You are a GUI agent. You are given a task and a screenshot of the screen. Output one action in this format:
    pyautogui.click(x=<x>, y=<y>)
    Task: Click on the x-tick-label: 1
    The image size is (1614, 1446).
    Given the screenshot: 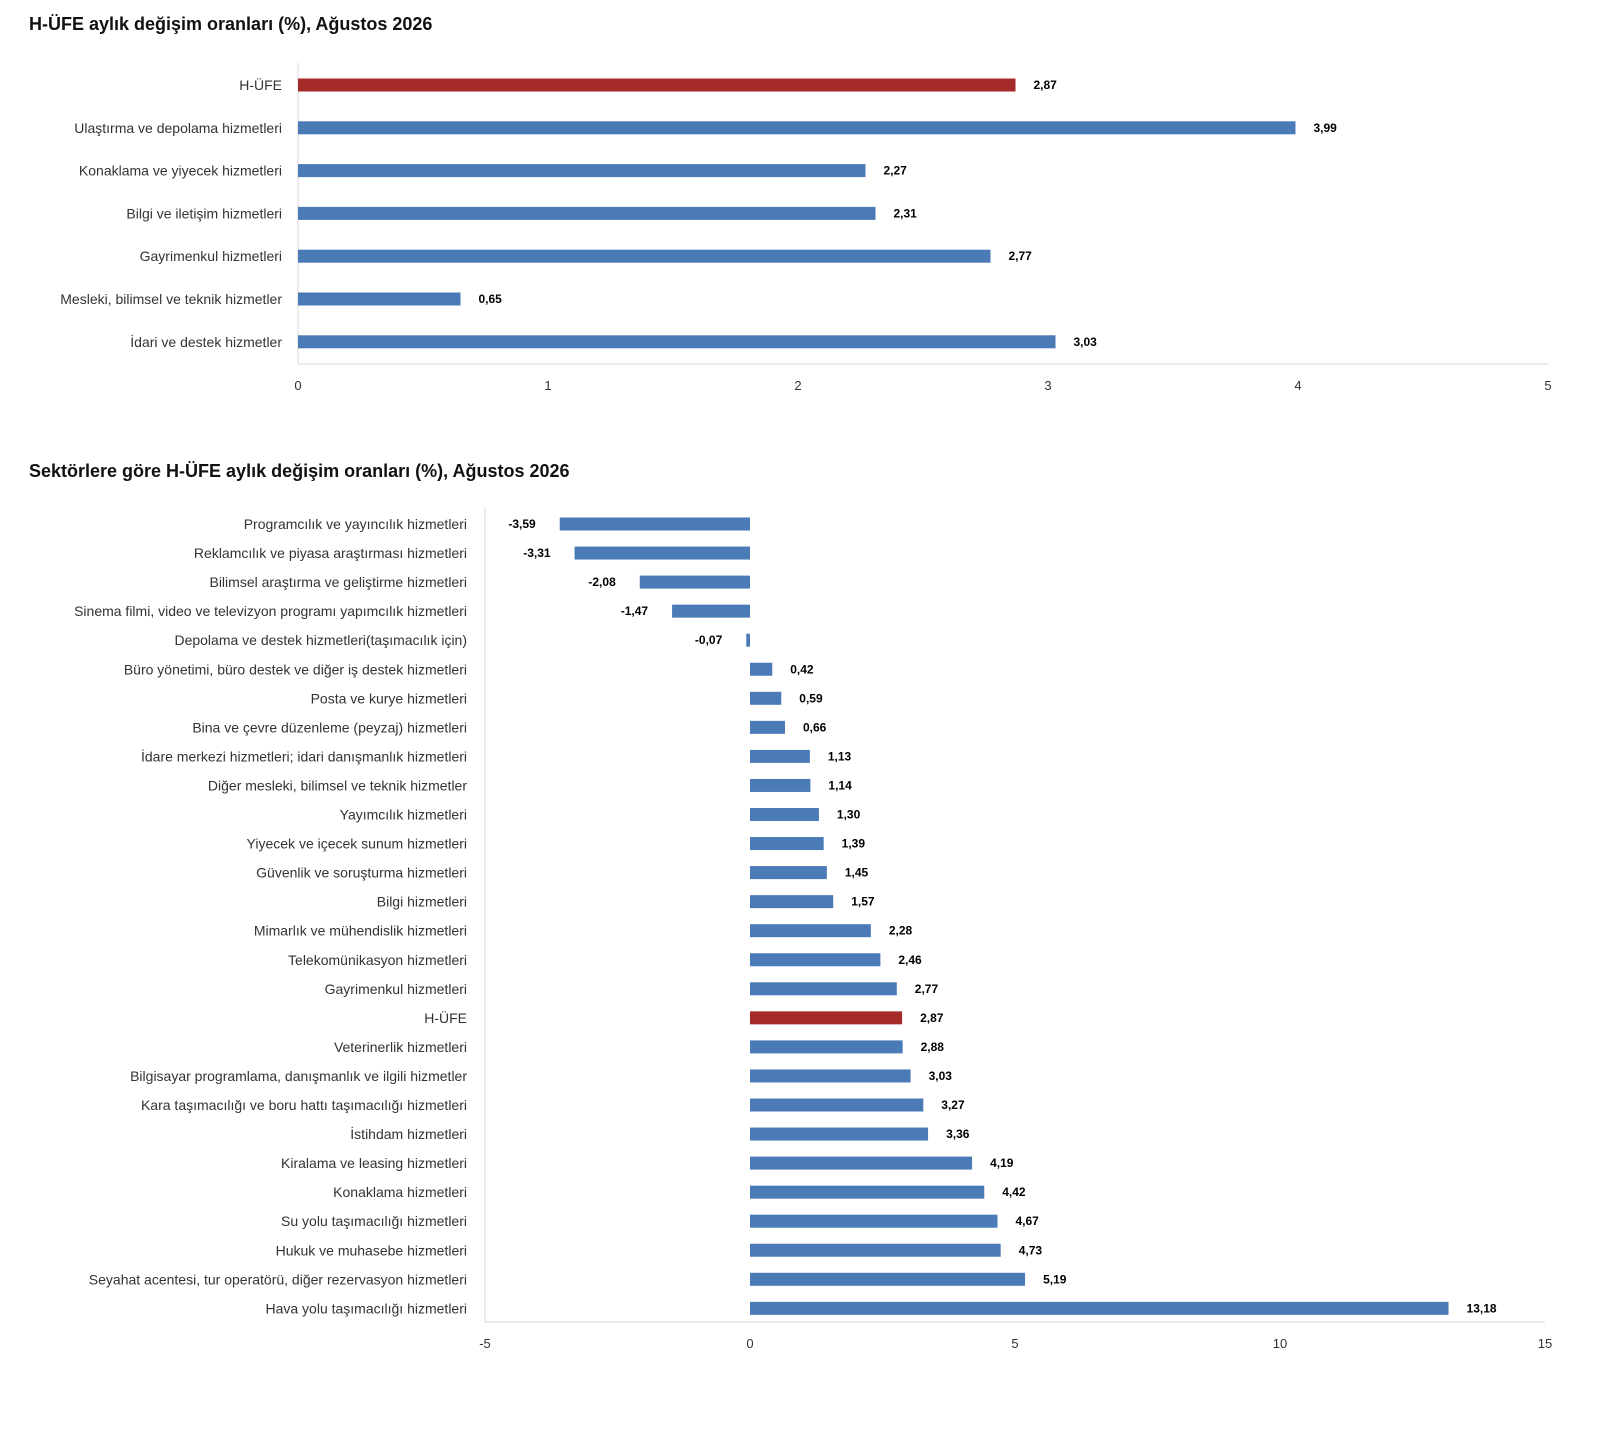 What is the action you would take?
    pyautogui.click(x=547, y=385)
    